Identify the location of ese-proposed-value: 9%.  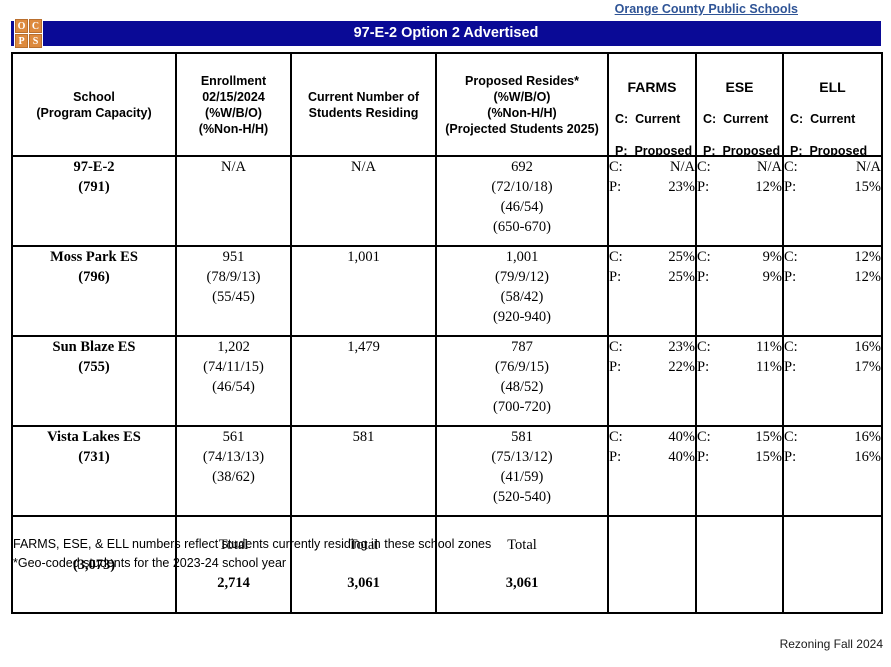
(772, 277).